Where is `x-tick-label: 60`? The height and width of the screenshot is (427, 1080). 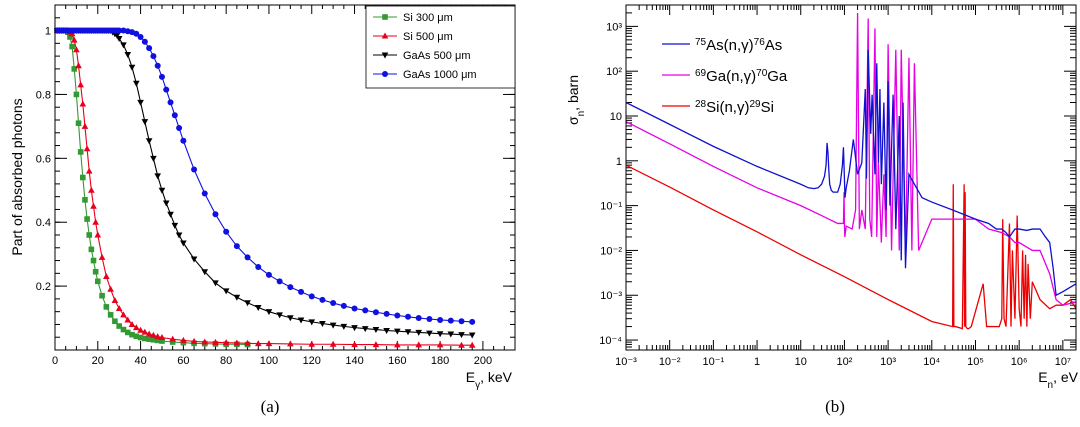
x-tick-label: 60 is located at coordinates (183, 361).